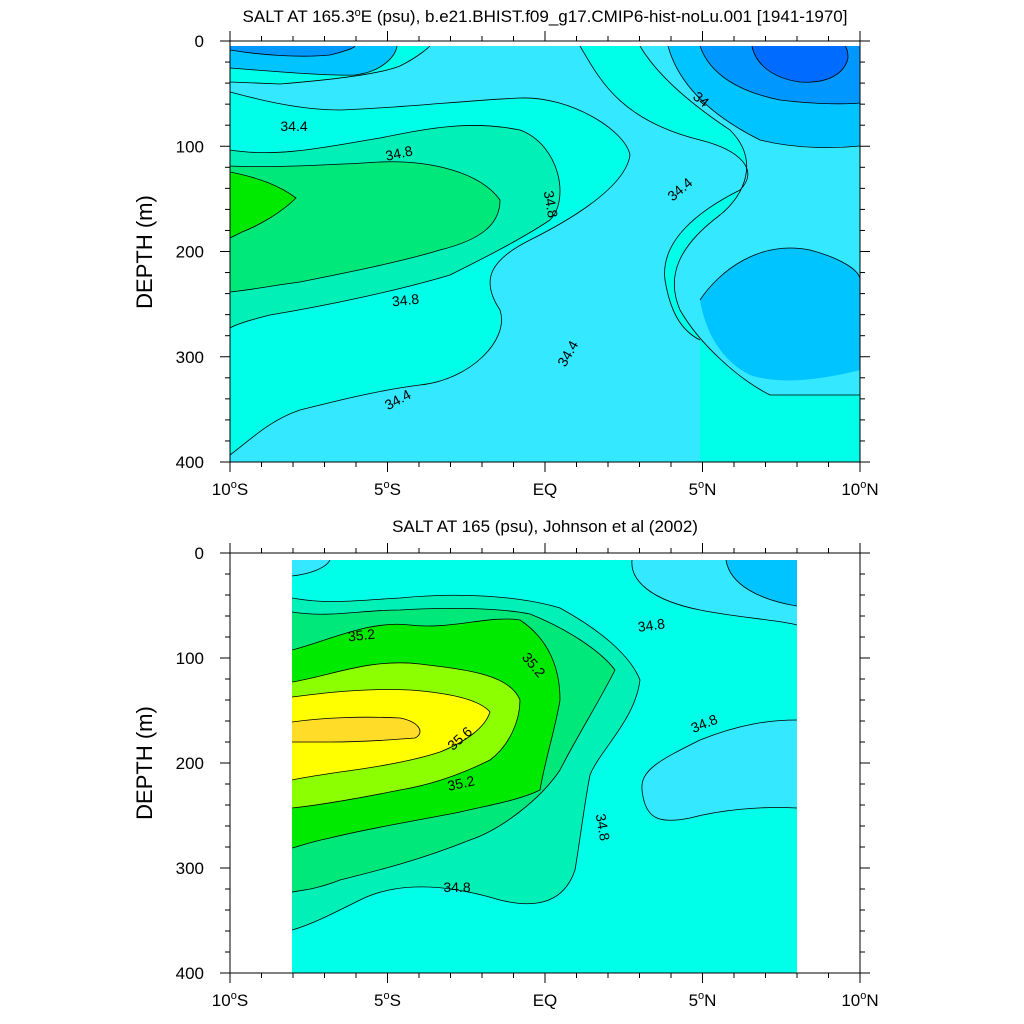 This screenshot has width=1024, height=1024. Describe the element at coordinates (293, 126) in the screenshot. I see `contour-label: 34.4` at that location.